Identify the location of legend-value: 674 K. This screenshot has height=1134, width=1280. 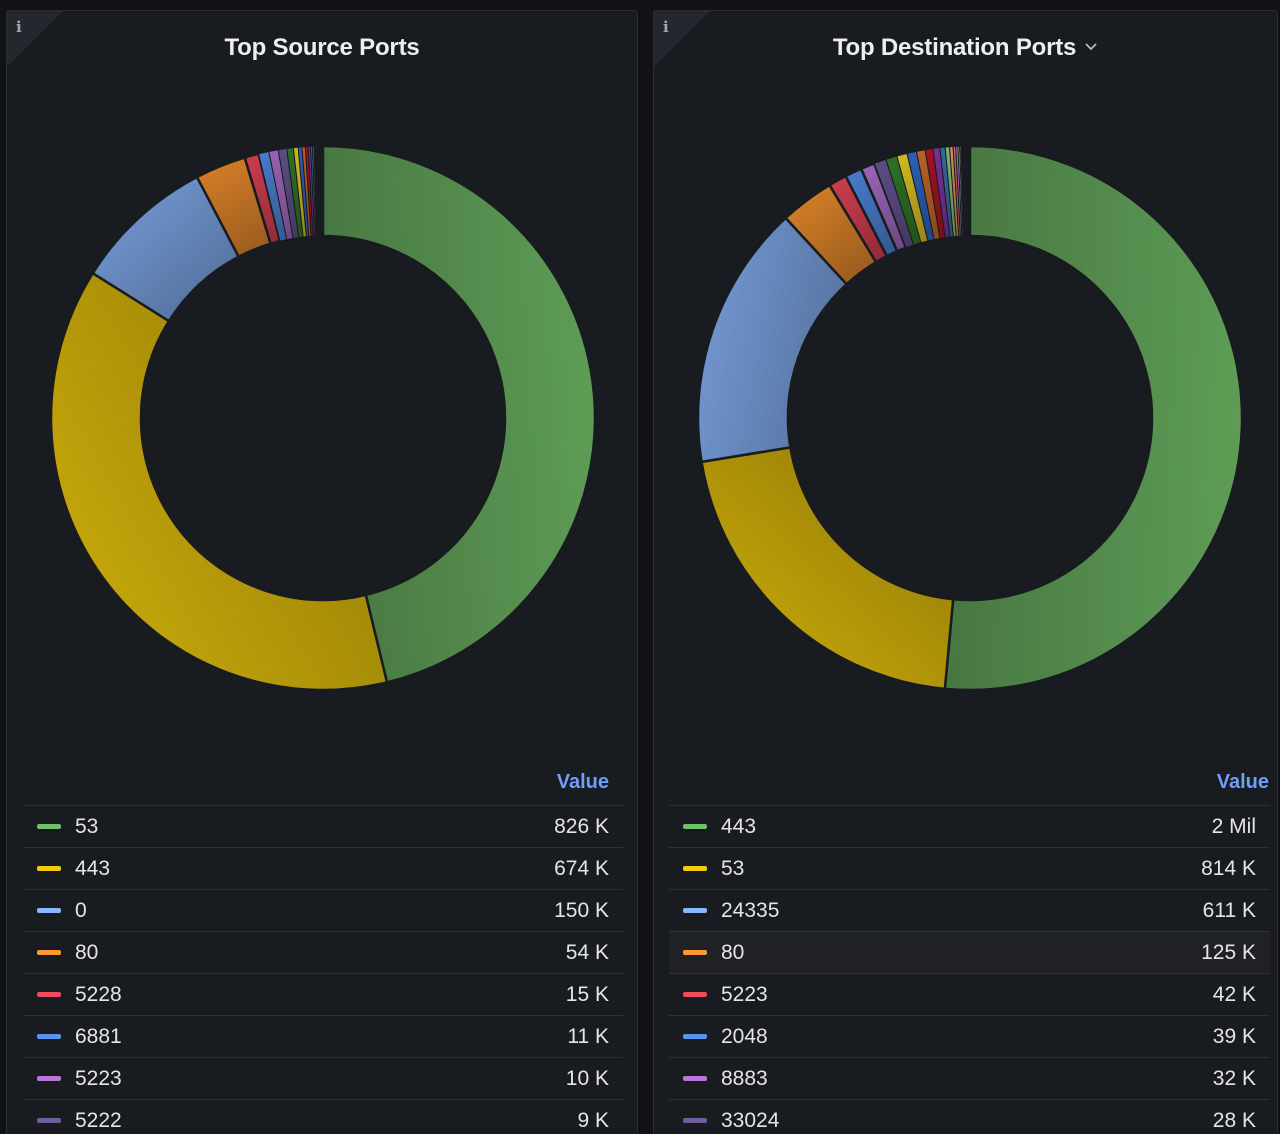
(581, 868).